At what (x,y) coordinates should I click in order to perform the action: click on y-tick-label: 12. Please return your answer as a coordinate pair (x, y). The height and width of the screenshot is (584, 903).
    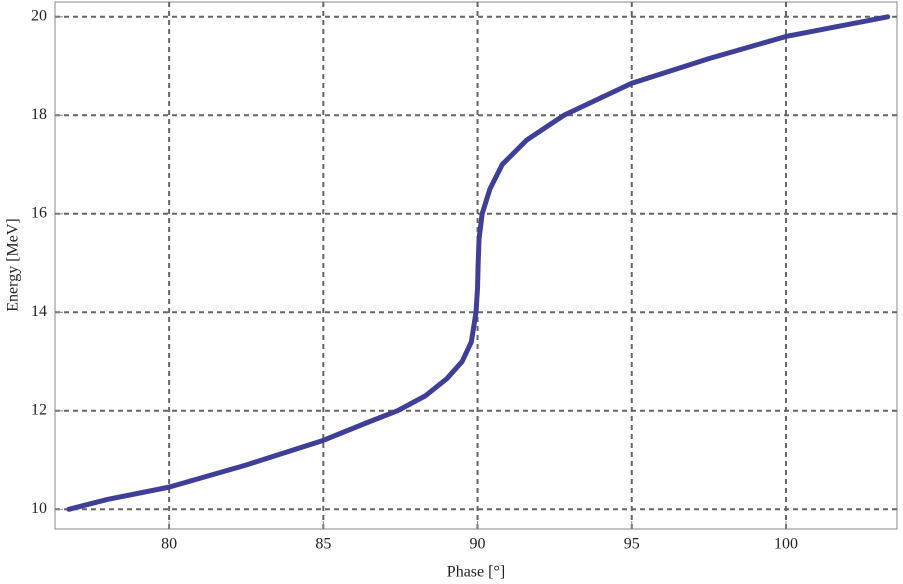
    Looking at the image, I should click on (39, 409).